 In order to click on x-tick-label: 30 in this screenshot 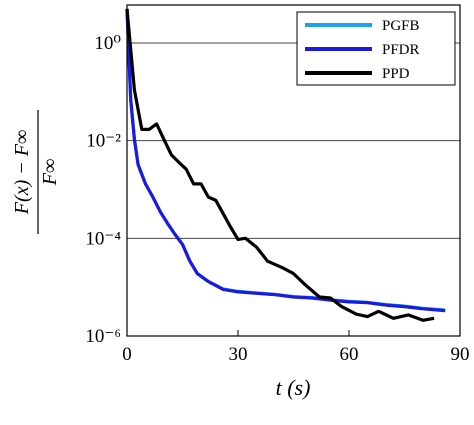, I will do `click(238, 354)`.